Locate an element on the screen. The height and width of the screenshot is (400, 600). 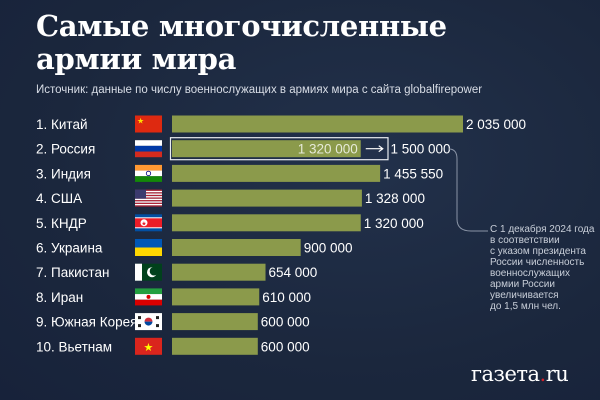
title-line-2: армии мира is located at coordinates (136, 59).